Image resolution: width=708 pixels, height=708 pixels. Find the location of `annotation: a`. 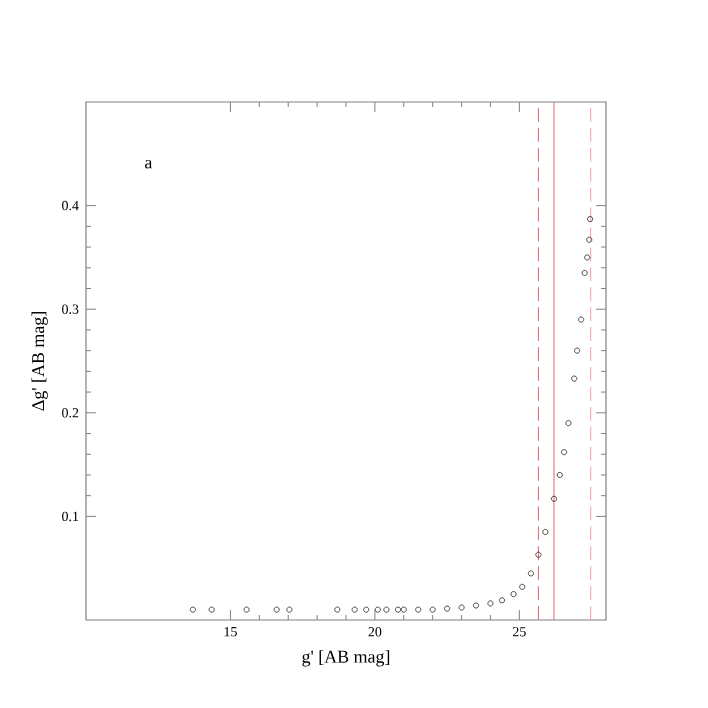

annotation: a is located at coordinates (149, 164).